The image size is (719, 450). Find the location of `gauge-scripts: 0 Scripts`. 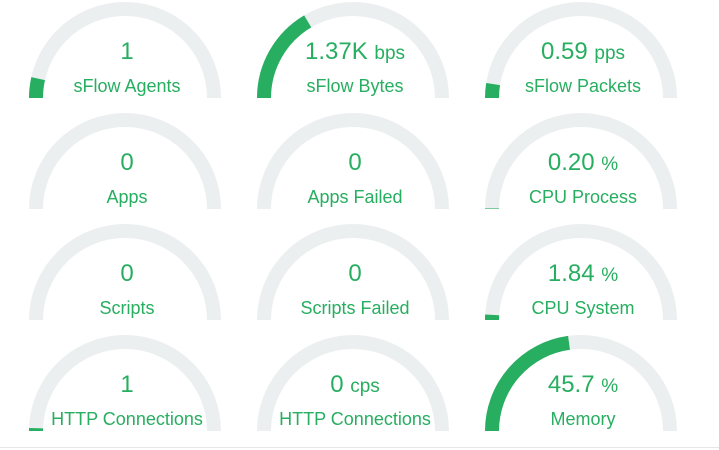

gauge-scripts: 0 Scripts is located at coordinates (127, 276).